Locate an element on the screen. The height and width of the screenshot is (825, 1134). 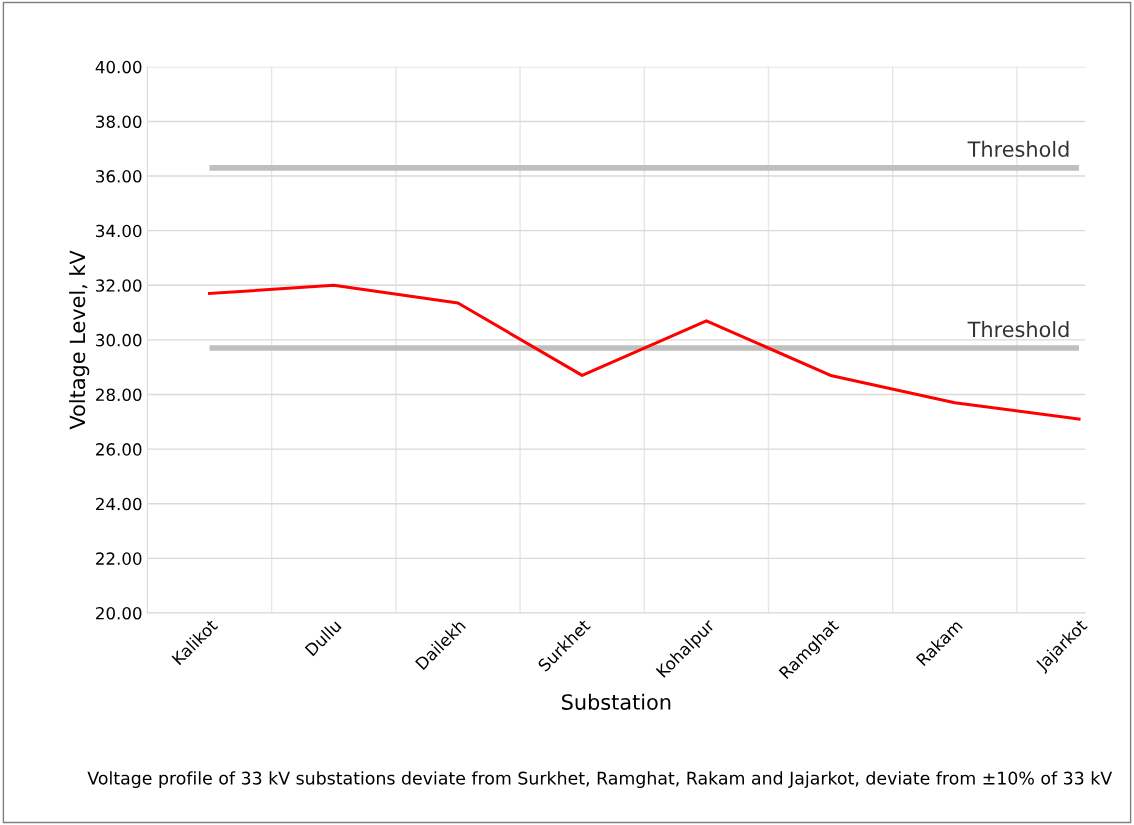
y-tick-label: 40.00 is located at coordinates (118, 67).